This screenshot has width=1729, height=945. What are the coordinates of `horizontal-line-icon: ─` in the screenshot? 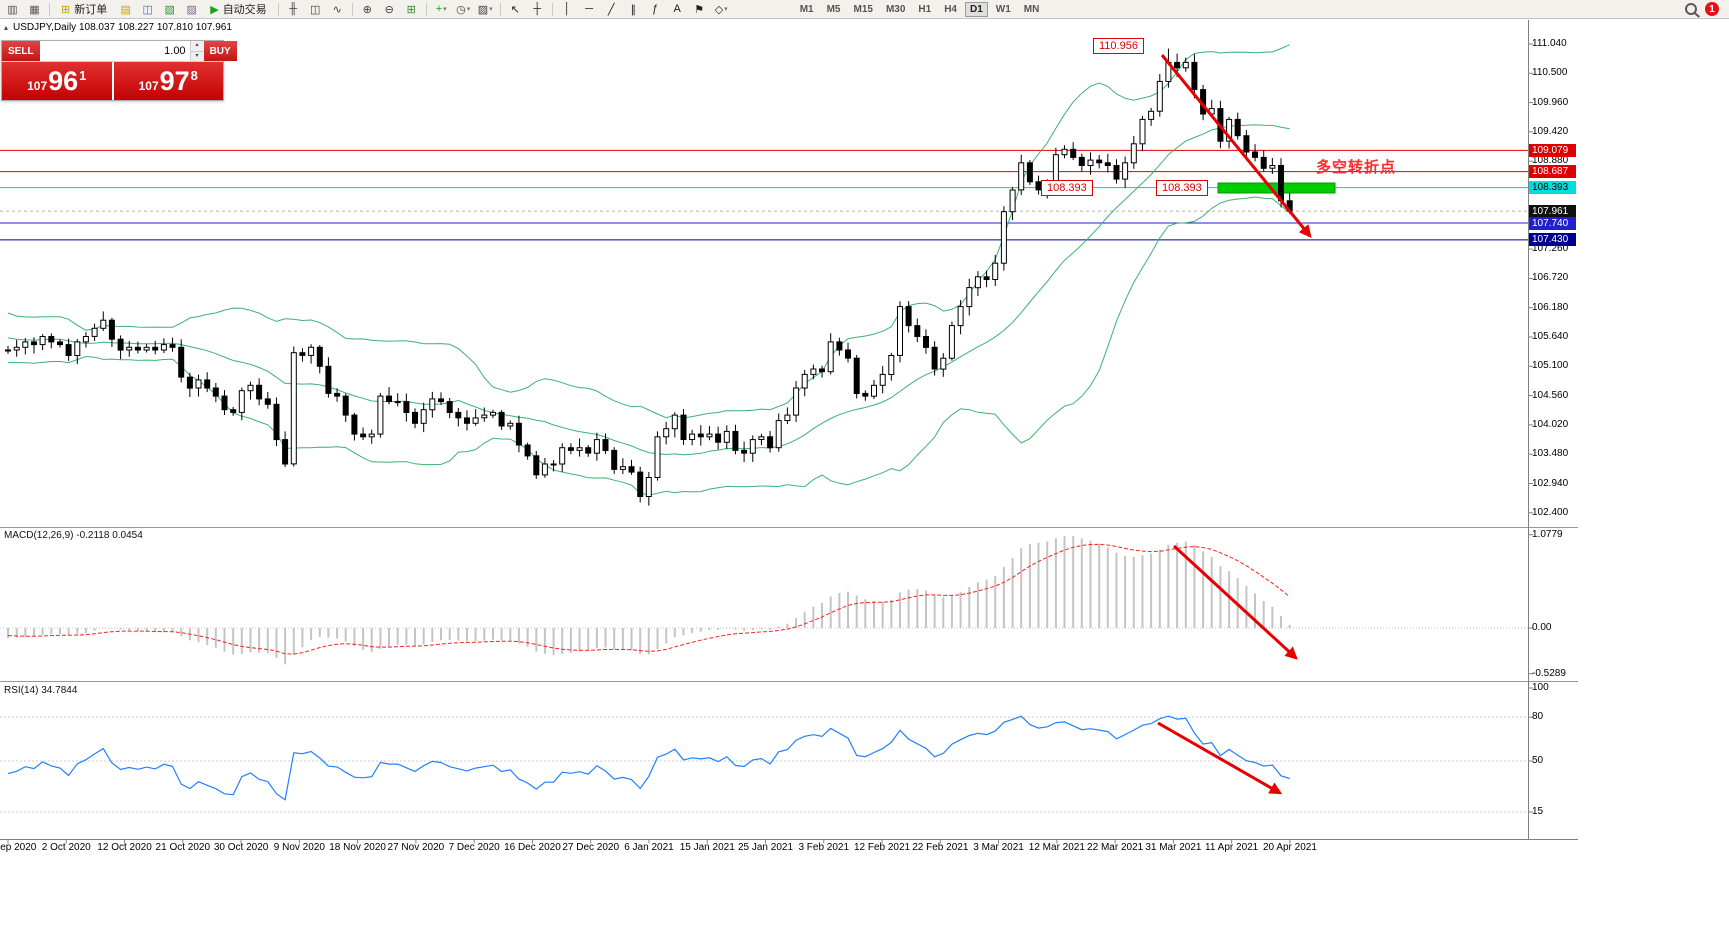 It's located at (589, 9).